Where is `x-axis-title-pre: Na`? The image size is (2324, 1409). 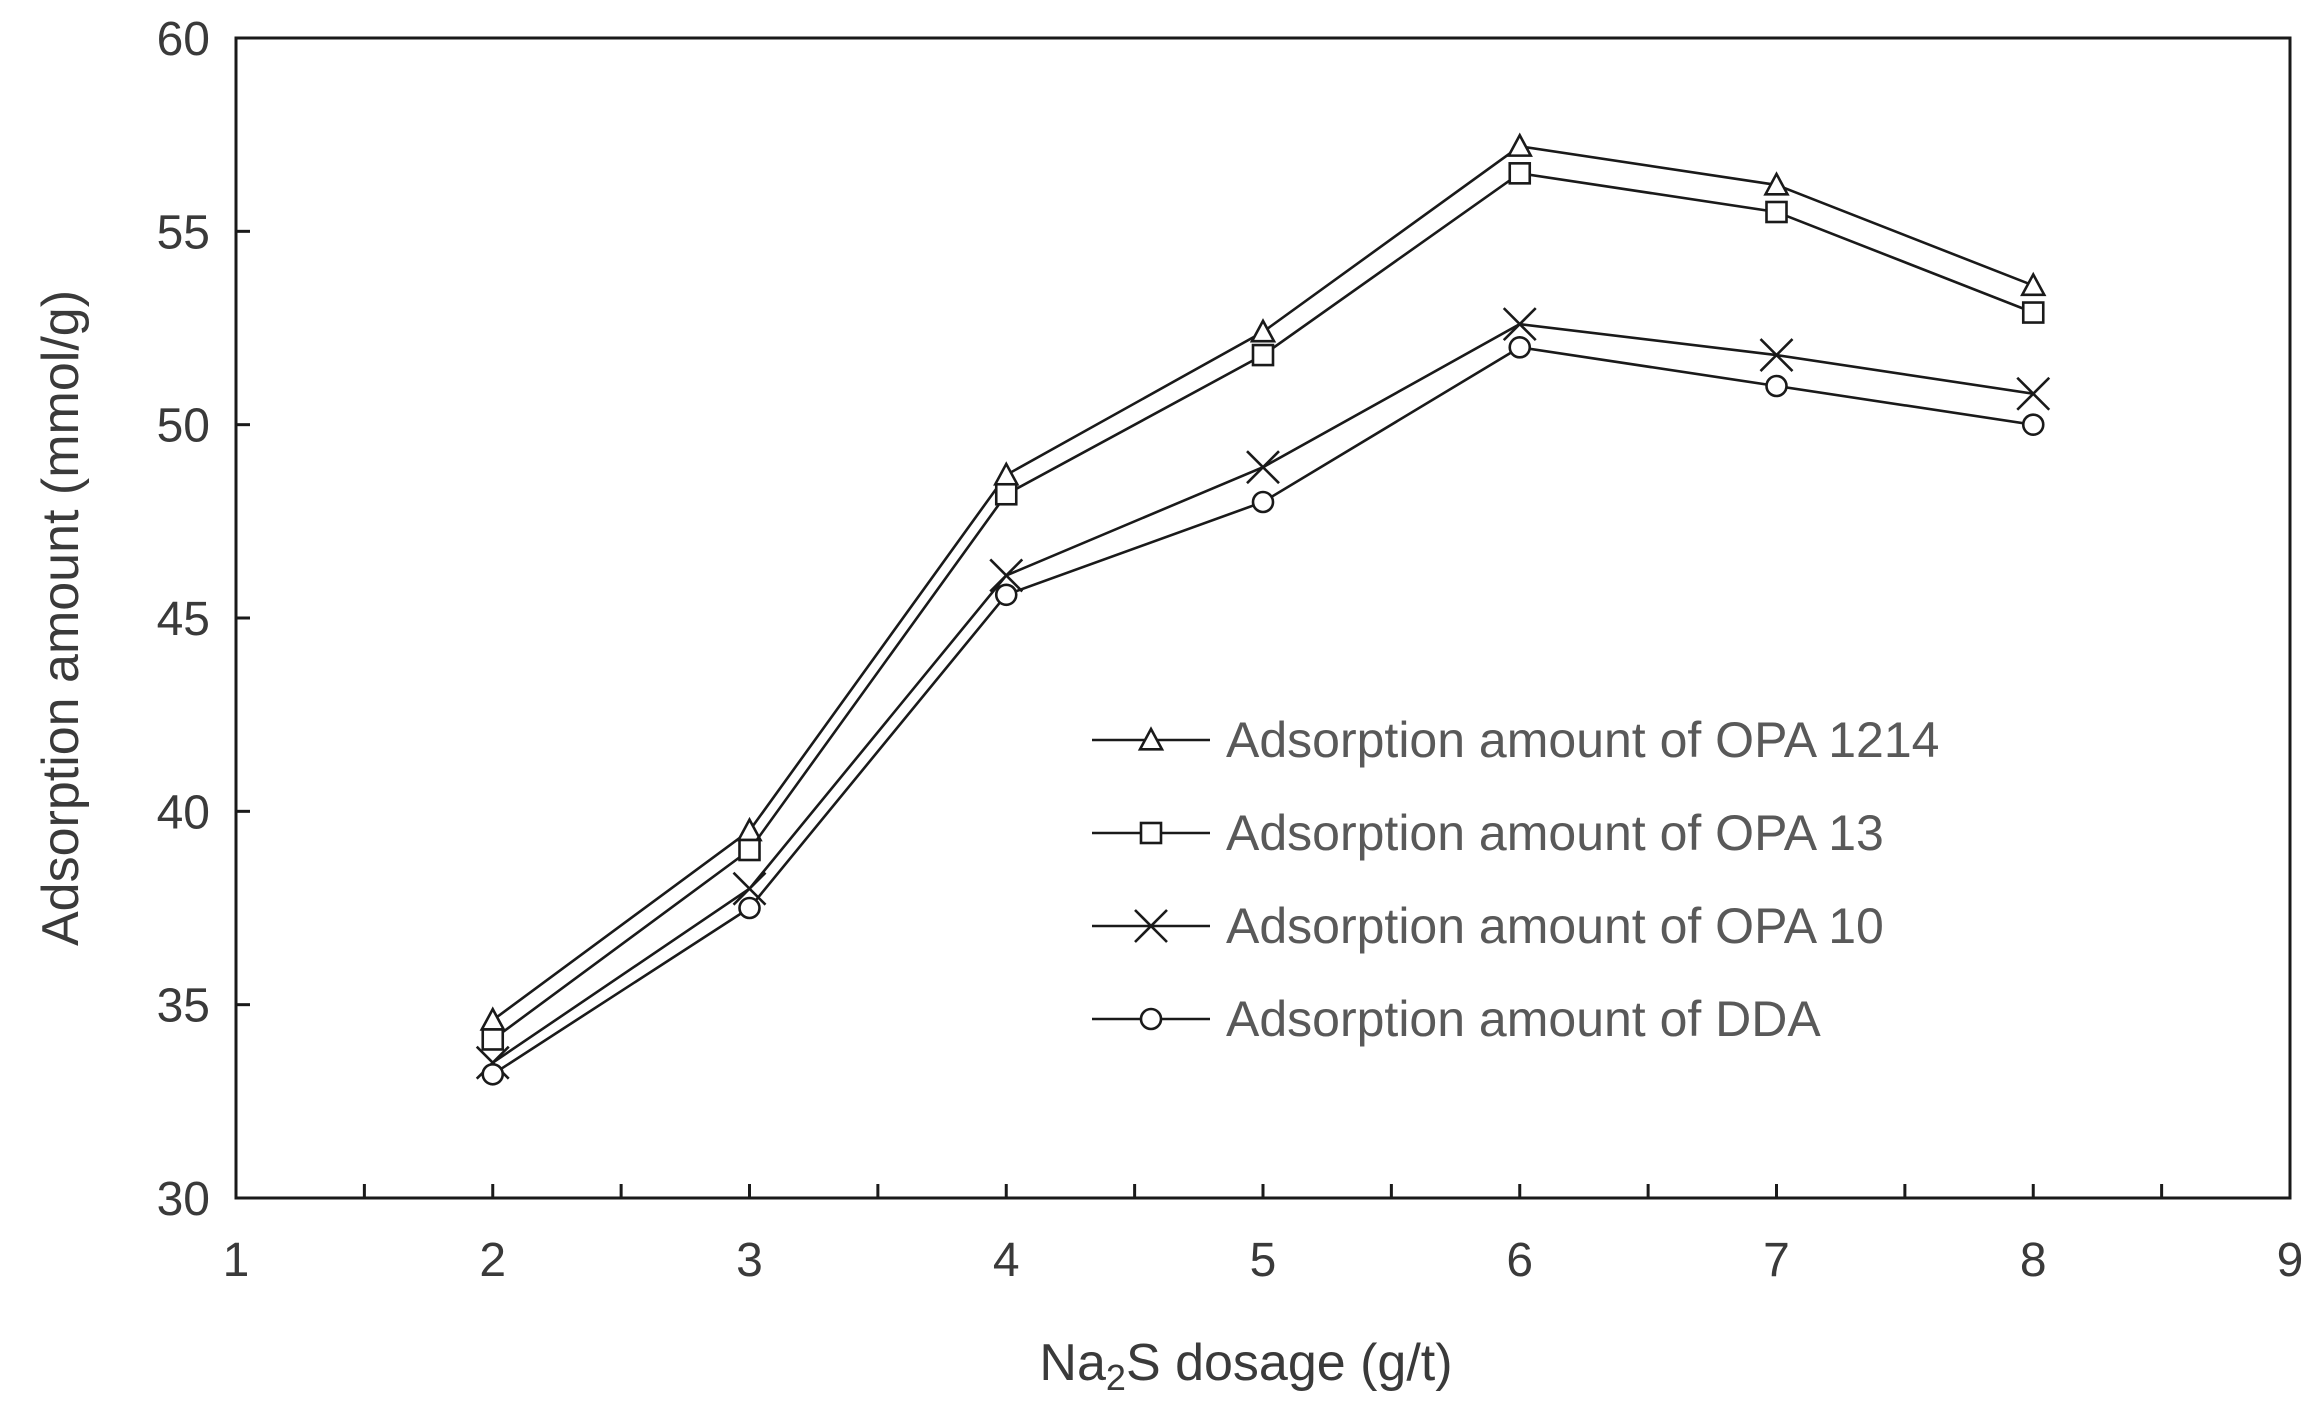
x-axis-title-pre: Na is located at coordinates (1072, 1363).